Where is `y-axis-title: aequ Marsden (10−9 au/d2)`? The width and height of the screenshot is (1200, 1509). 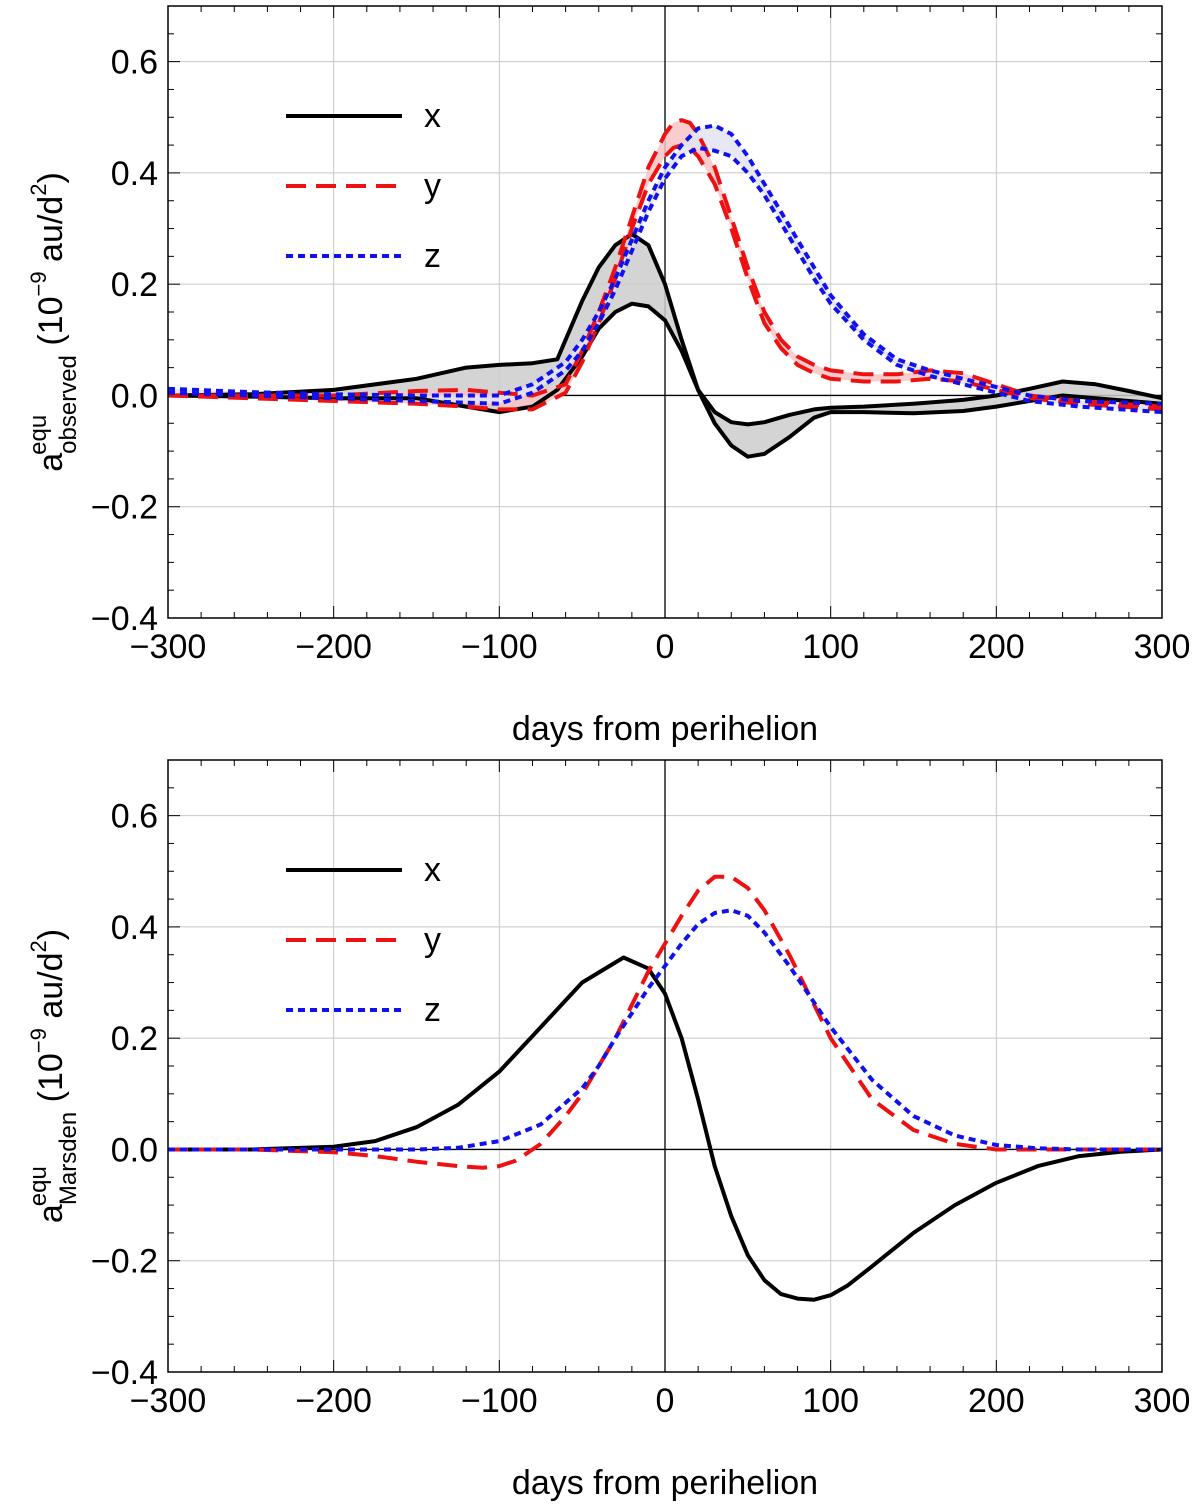 y-axis-title: aequ Marsden (10−9 au/d2) is located at coordinates (53, 1076).